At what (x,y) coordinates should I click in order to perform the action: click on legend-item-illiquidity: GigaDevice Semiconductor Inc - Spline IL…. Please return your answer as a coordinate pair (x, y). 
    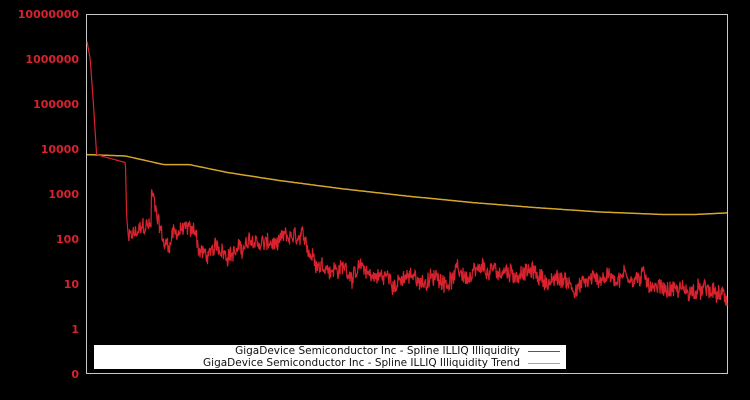
    Looking at the image, I should click on (400, 351).